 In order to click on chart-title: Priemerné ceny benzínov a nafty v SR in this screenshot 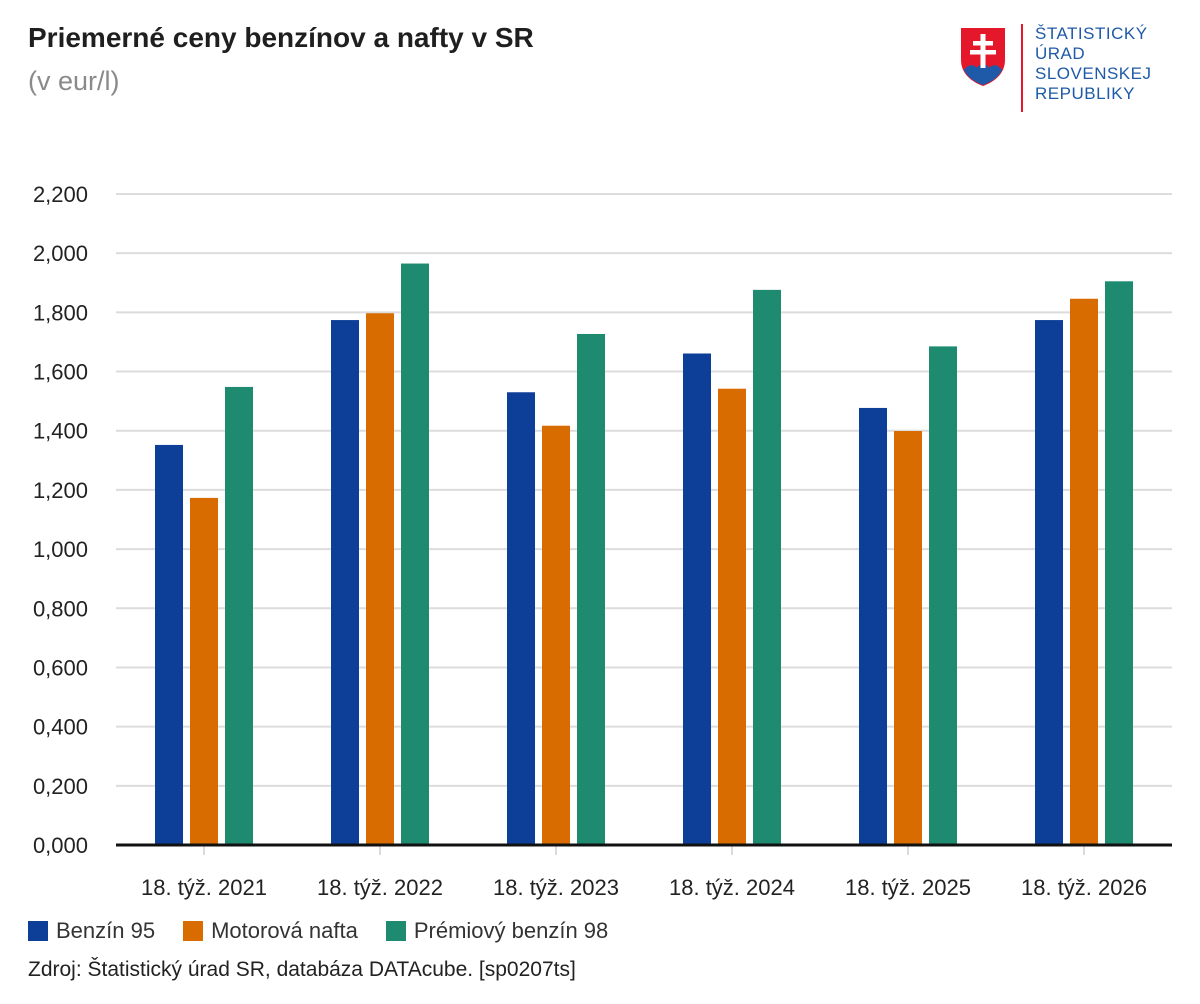, I will do `click(281, 37)`.